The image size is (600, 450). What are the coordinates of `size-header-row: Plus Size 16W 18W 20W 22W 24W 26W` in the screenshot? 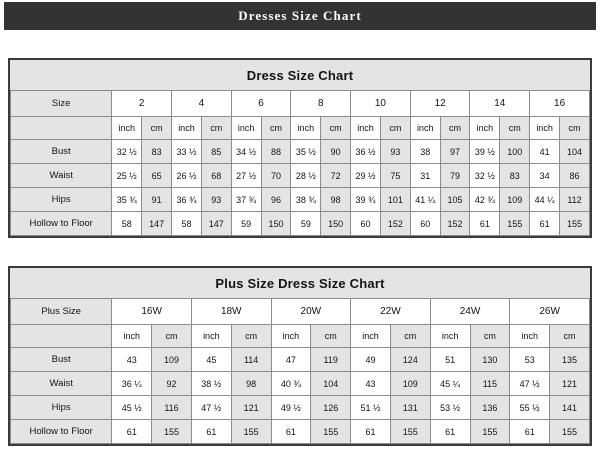 It's located at (299, 311).